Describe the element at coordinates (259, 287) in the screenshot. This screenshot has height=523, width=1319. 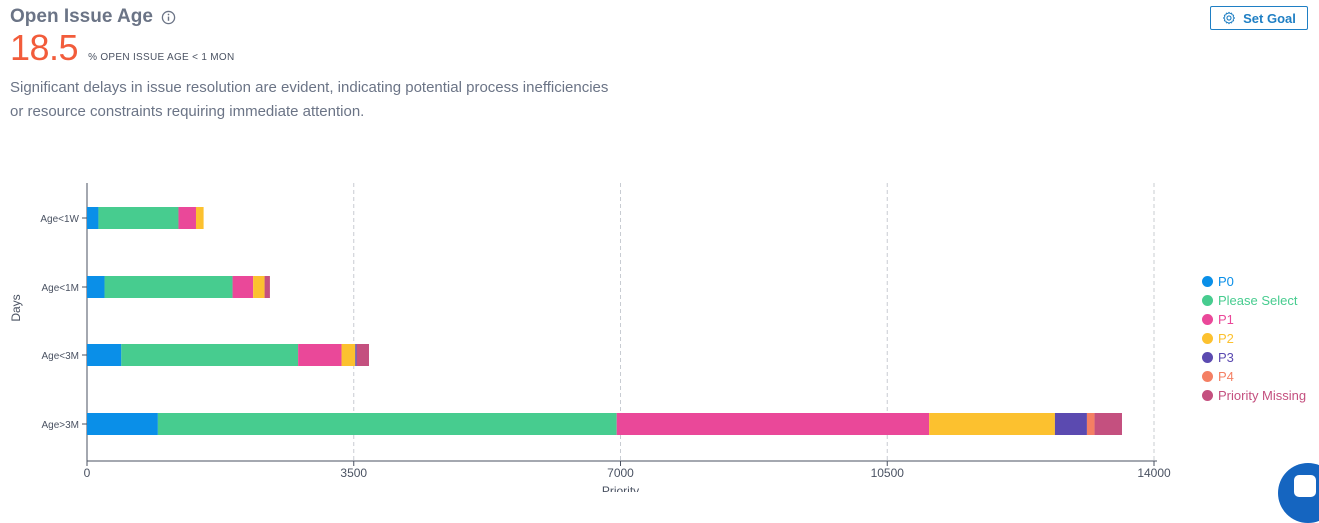
I see `bar-Age<1M-p2` at that location.